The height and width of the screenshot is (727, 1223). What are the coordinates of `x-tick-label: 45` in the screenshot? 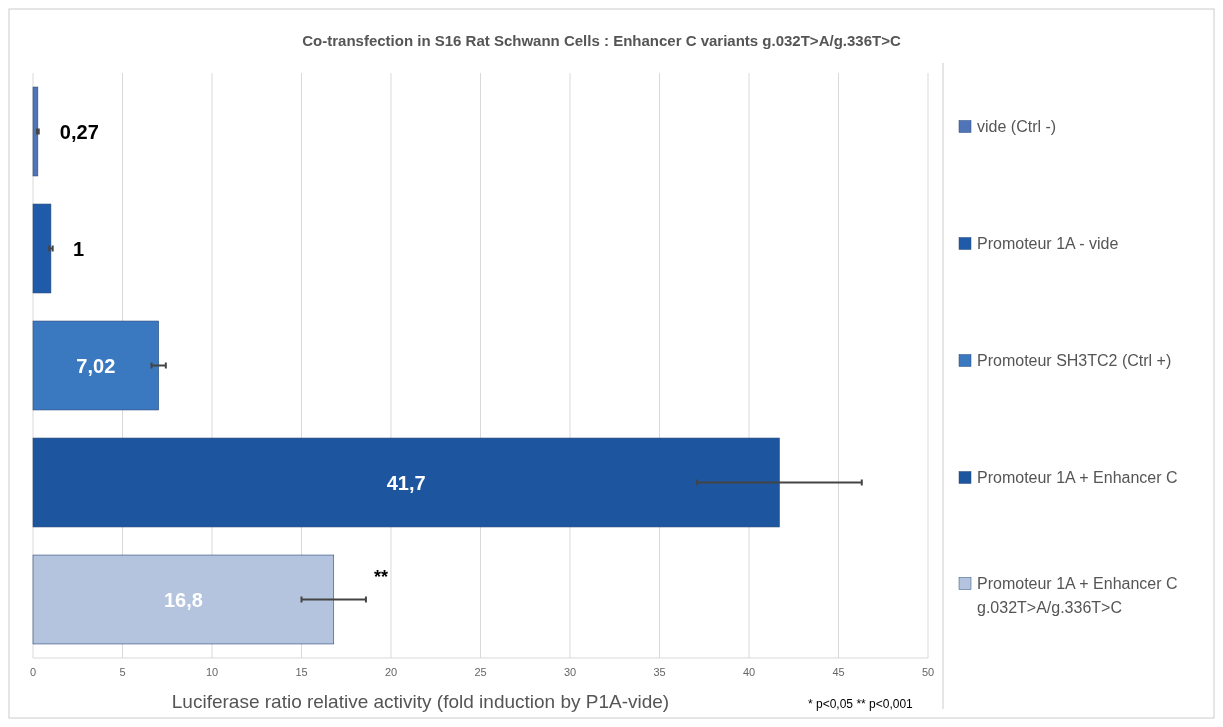 It's located at (838, 672).